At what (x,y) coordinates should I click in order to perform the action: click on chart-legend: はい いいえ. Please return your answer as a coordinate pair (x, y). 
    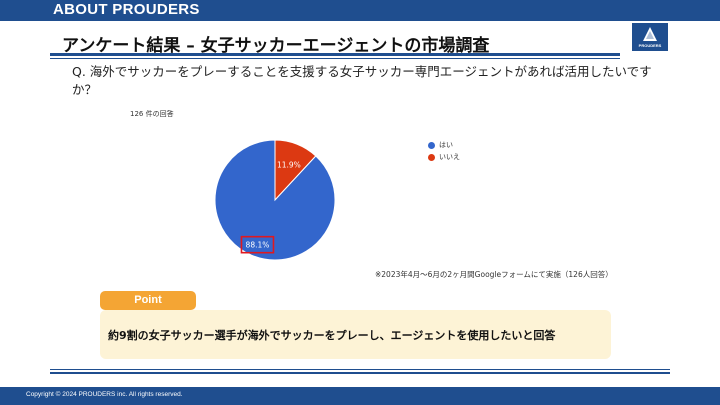
    Looking at the image, I should click on (444, 151).